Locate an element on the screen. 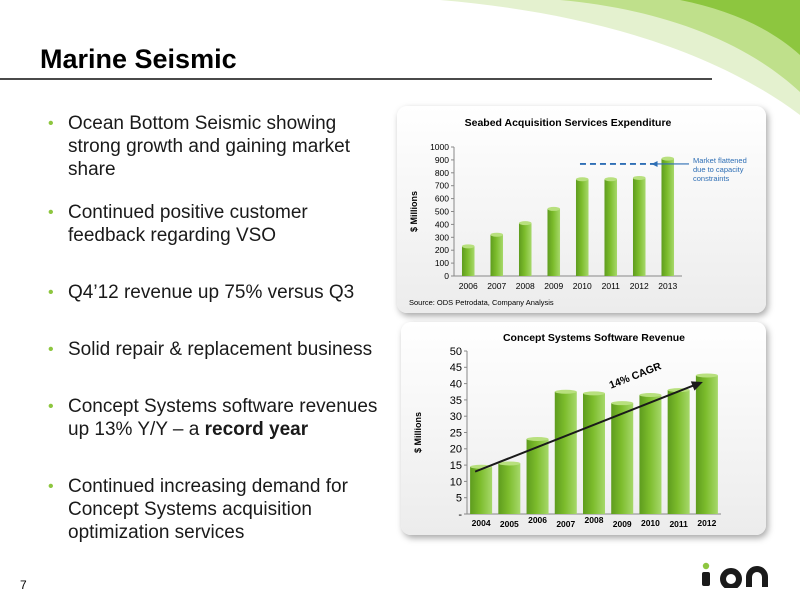 The height and width of the screenshot is (600, 800). bar-2004 is located at coordinates (481, 490).